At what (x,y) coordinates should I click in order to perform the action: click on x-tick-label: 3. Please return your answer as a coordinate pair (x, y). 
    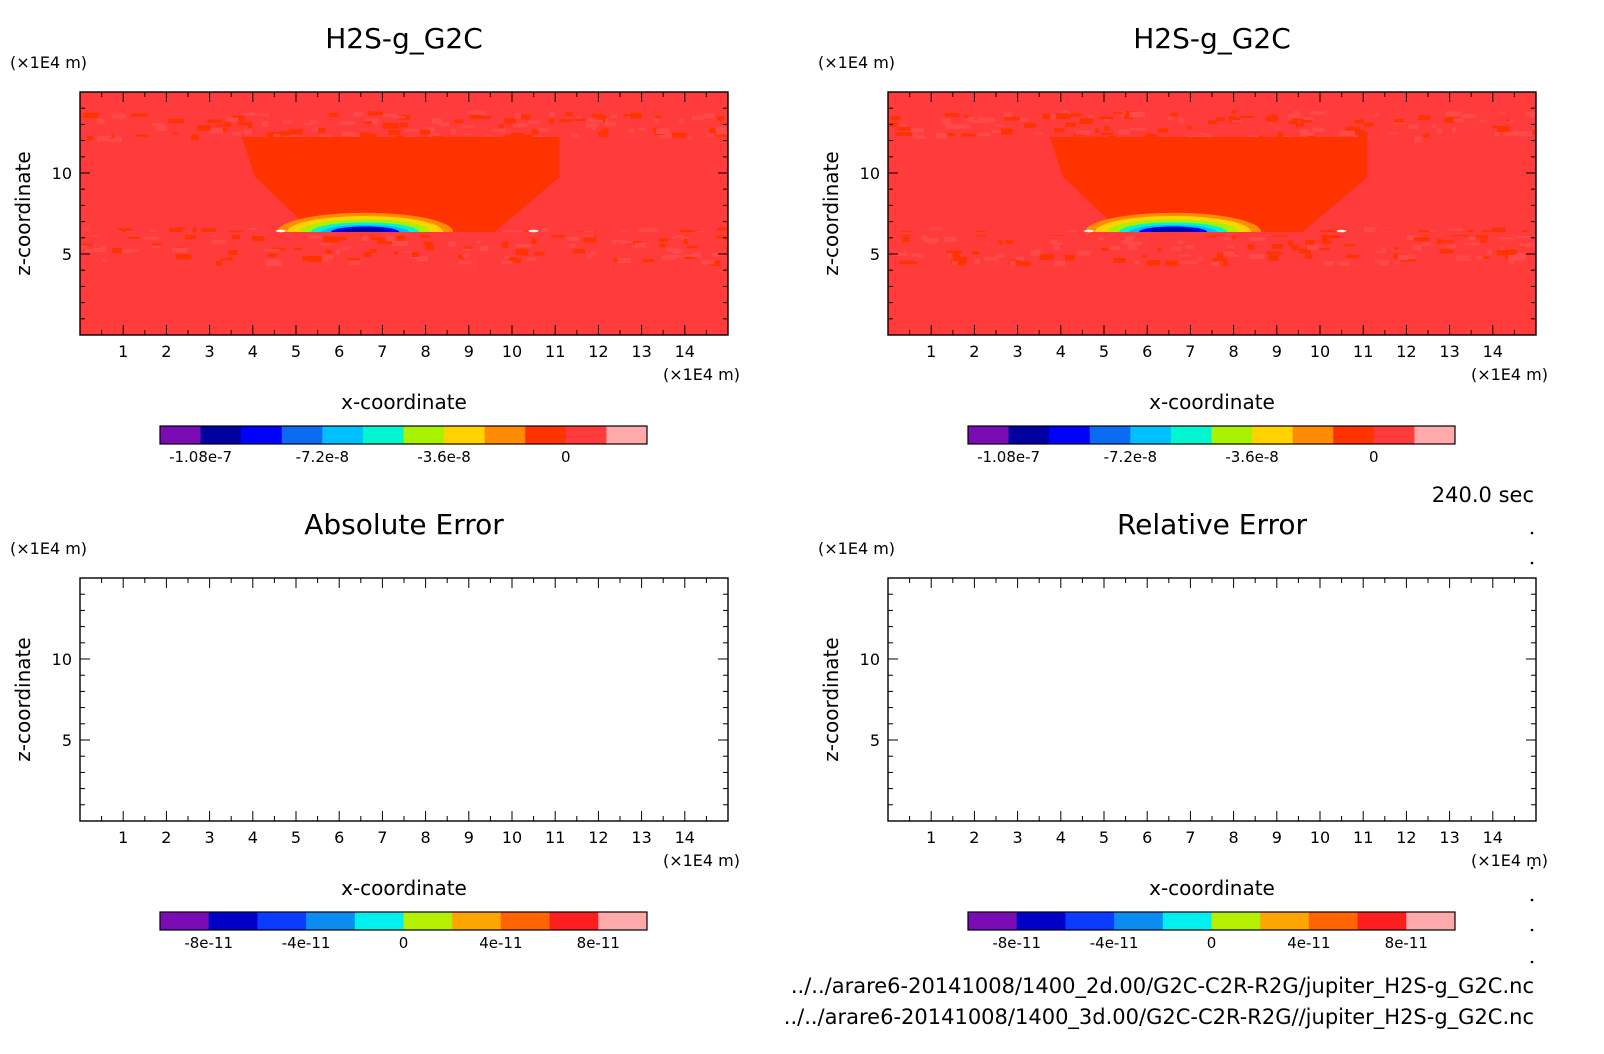
    Looking at the image, I should click on (1018, 837).